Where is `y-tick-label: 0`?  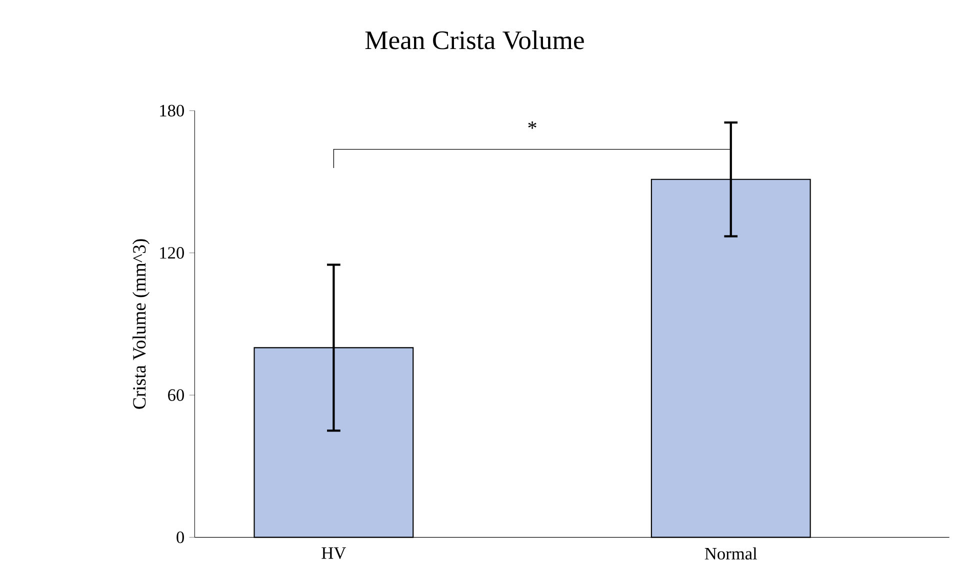 y-tick-label: 0 is located at coordinates (180, 537).